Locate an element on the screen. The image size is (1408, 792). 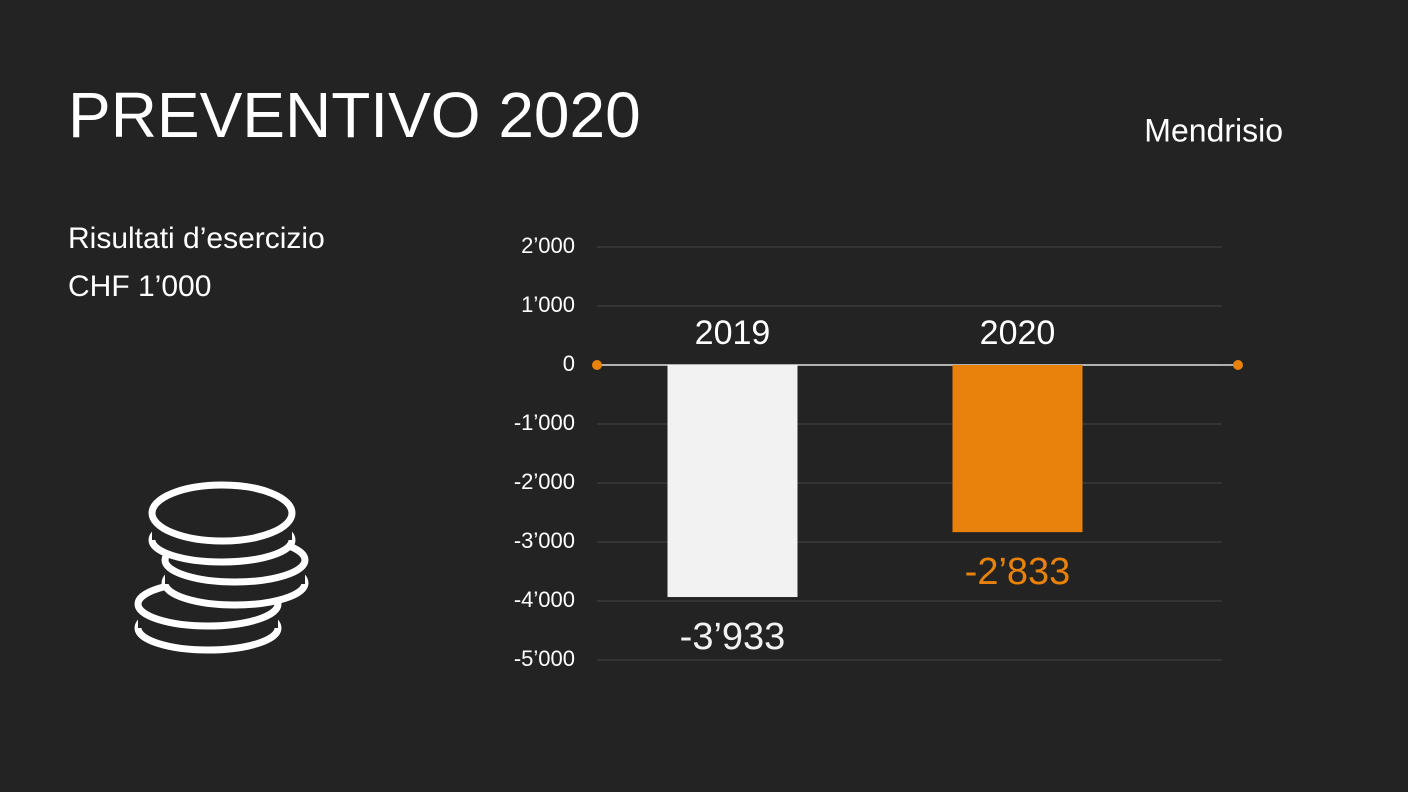
y-tick-label: -2’000 is located at coordinates (544, 481).